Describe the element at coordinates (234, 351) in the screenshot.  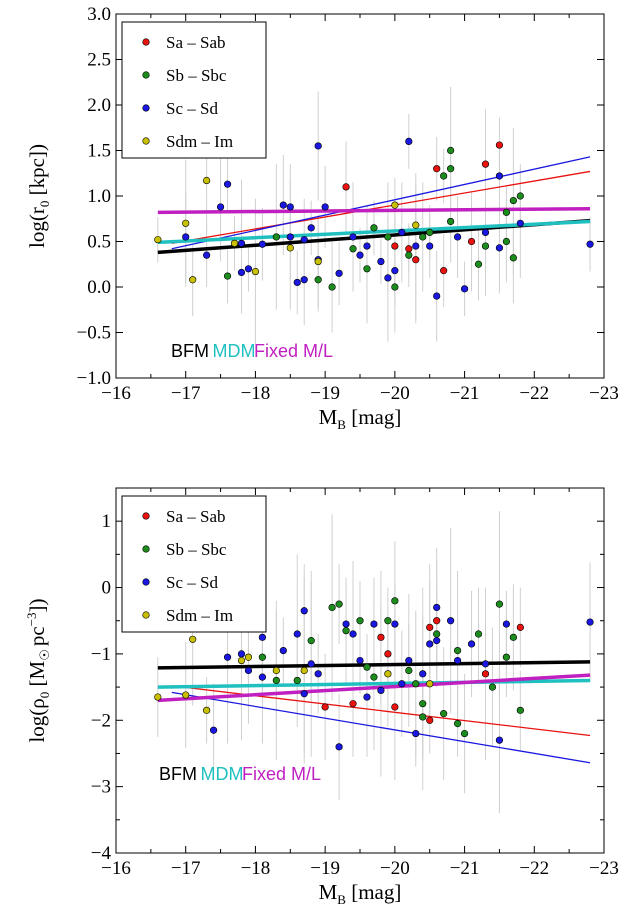
I see `annotation-mdm: MDM` at that location.